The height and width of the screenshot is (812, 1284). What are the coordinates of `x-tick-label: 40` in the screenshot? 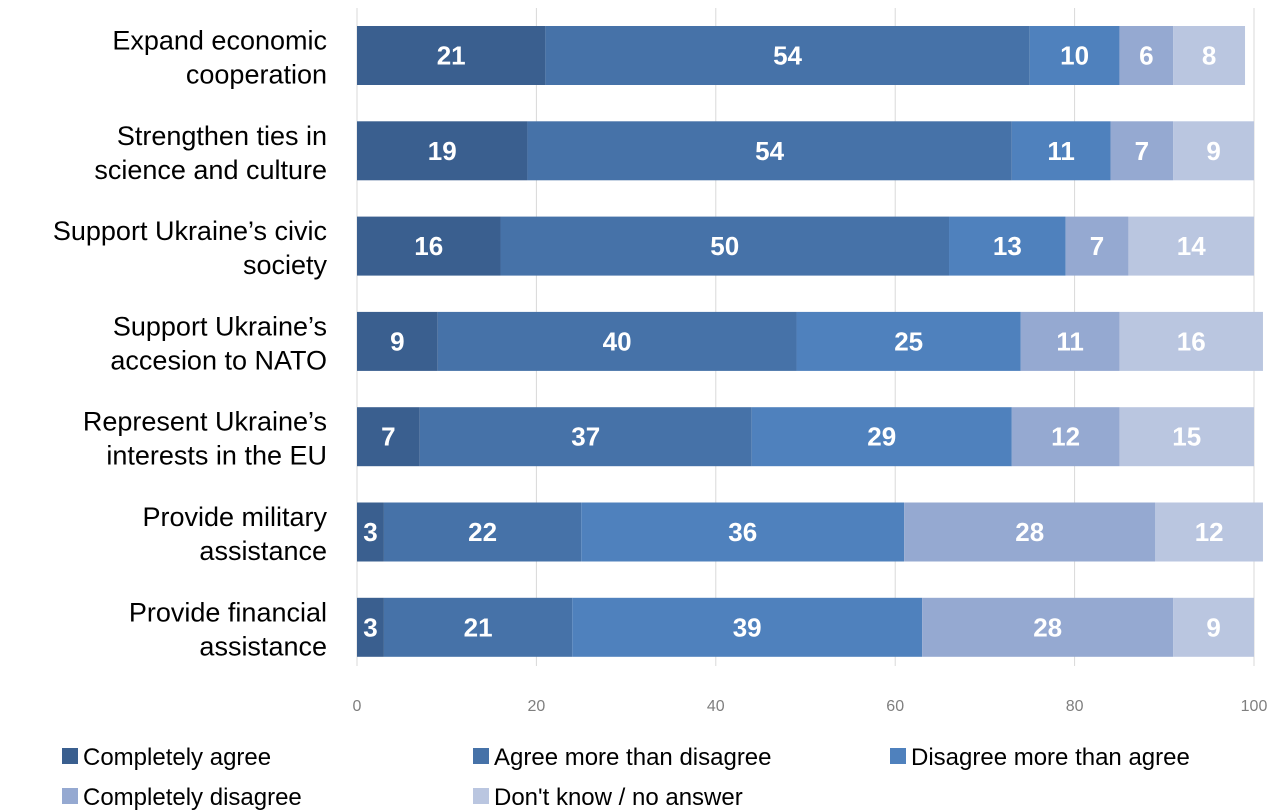 It's located at (716, 706).